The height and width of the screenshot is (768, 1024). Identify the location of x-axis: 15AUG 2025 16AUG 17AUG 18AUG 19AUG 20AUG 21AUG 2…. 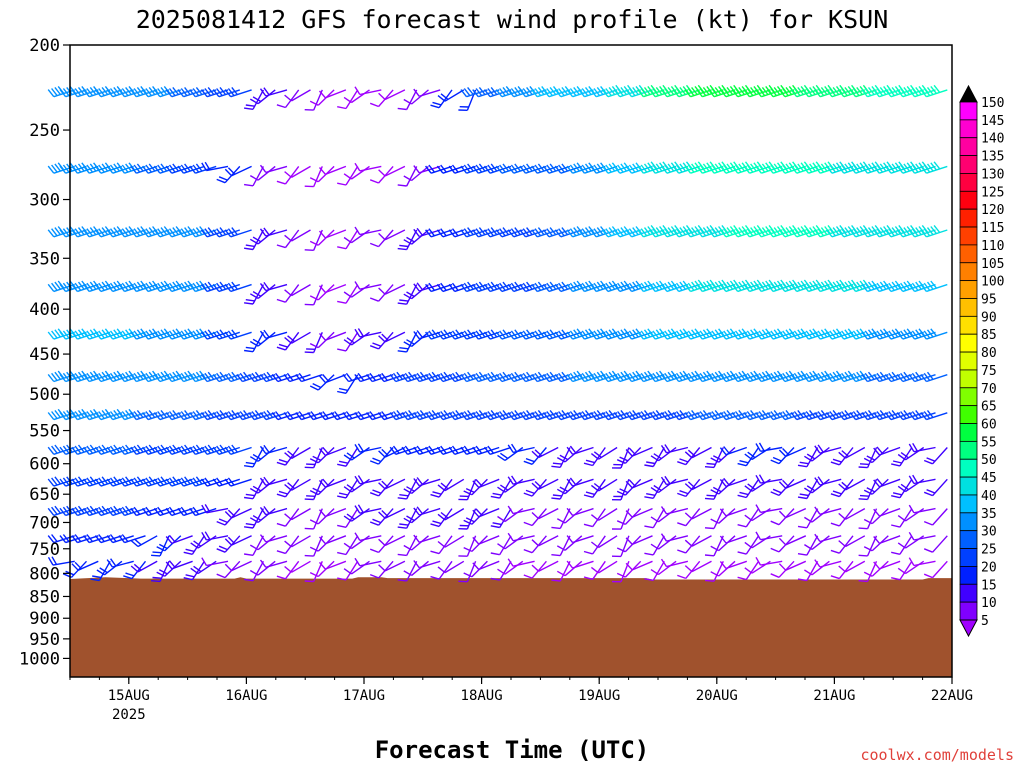
(521, 700).